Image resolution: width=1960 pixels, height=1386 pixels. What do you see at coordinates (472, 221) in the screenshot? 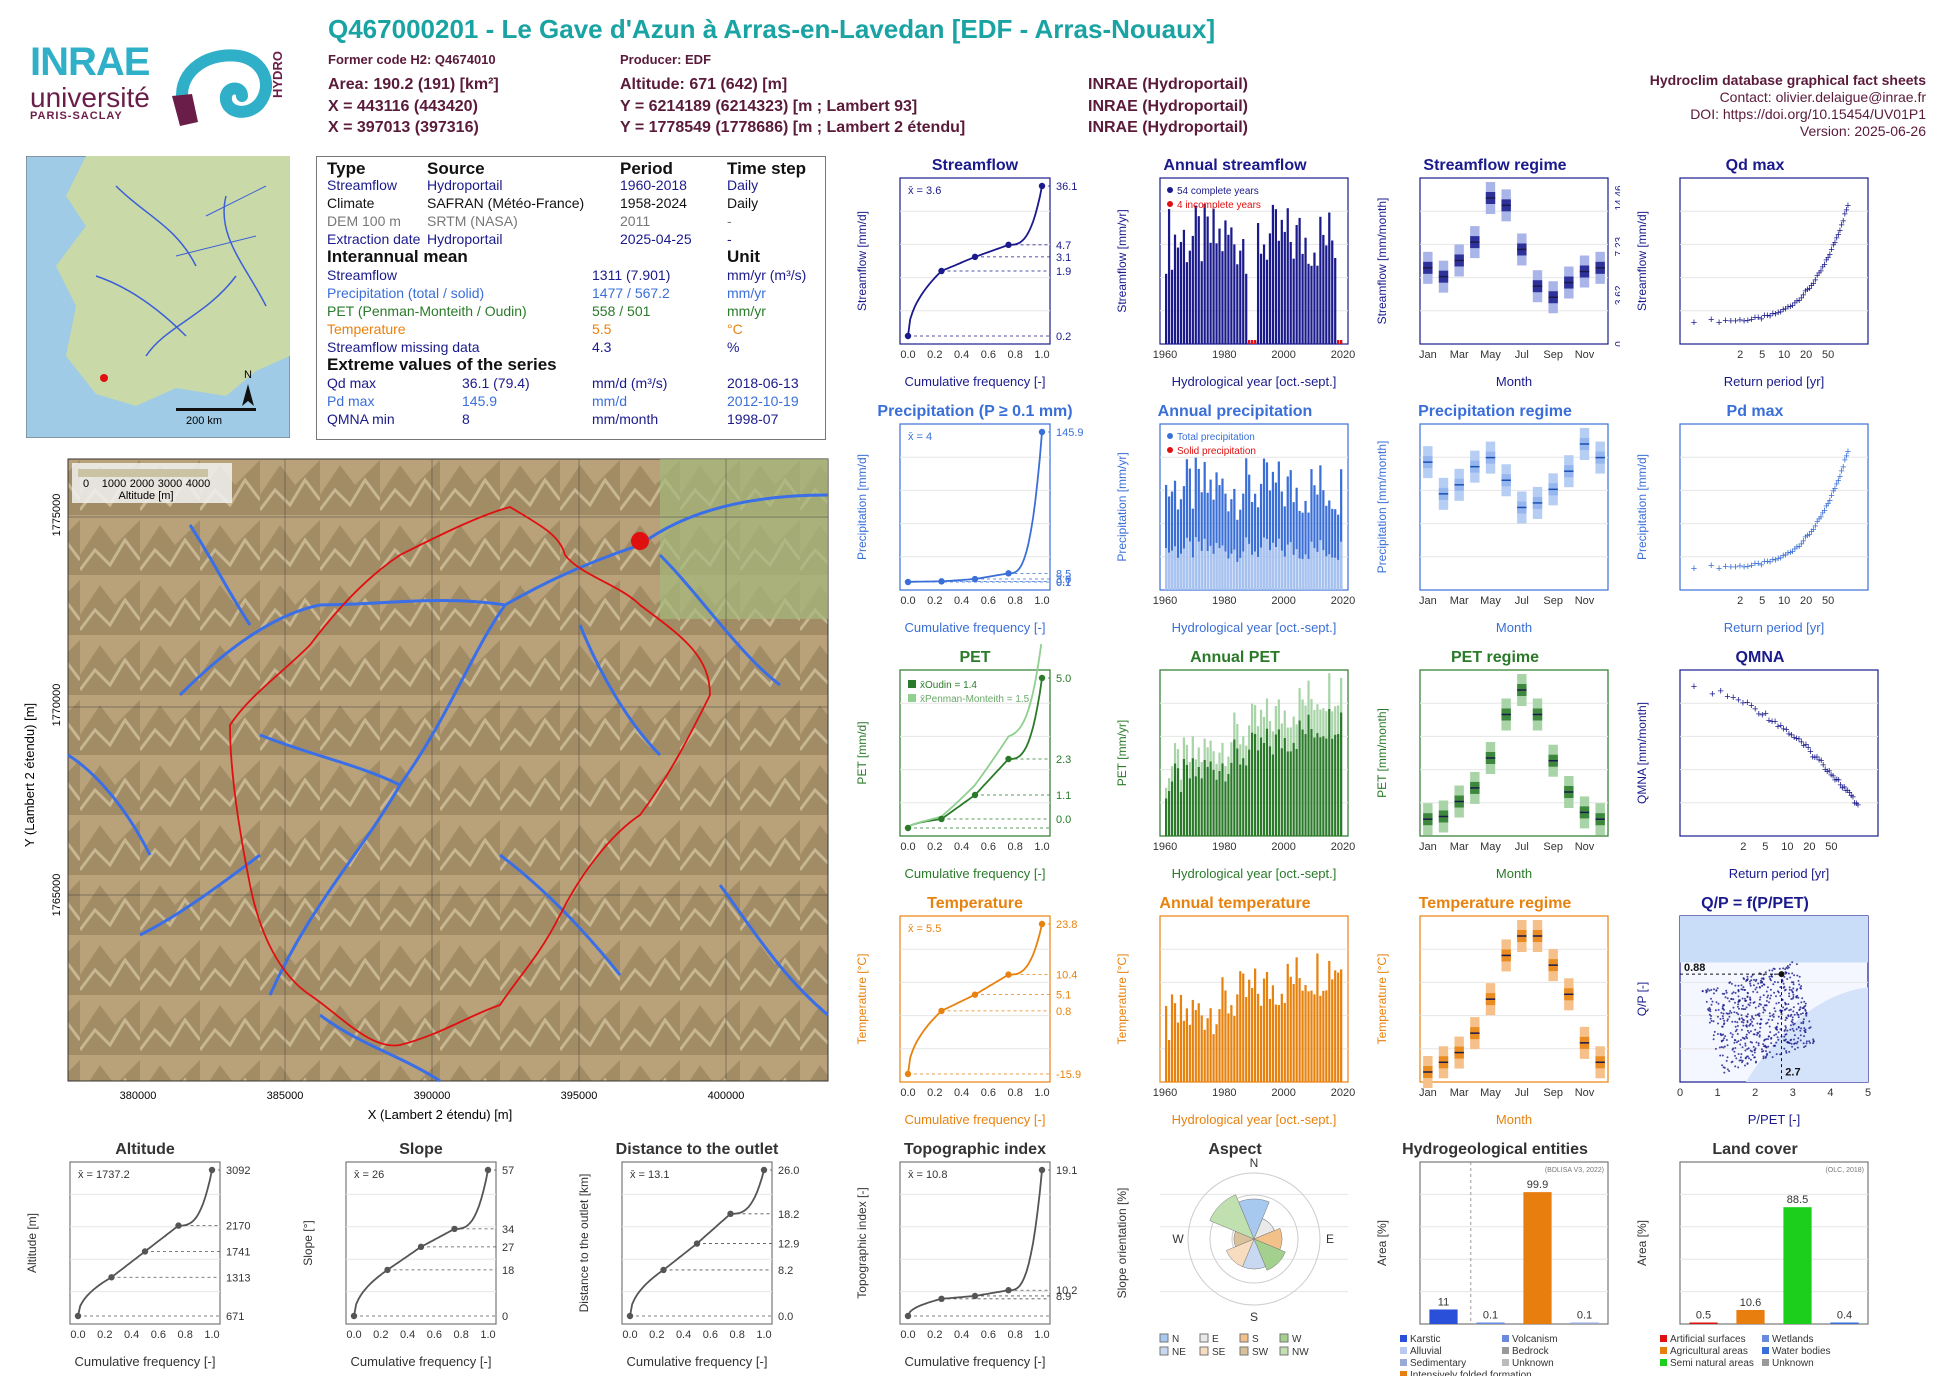
I see `row-source: SRTM (NASA)` at bounding box center [472, 221].